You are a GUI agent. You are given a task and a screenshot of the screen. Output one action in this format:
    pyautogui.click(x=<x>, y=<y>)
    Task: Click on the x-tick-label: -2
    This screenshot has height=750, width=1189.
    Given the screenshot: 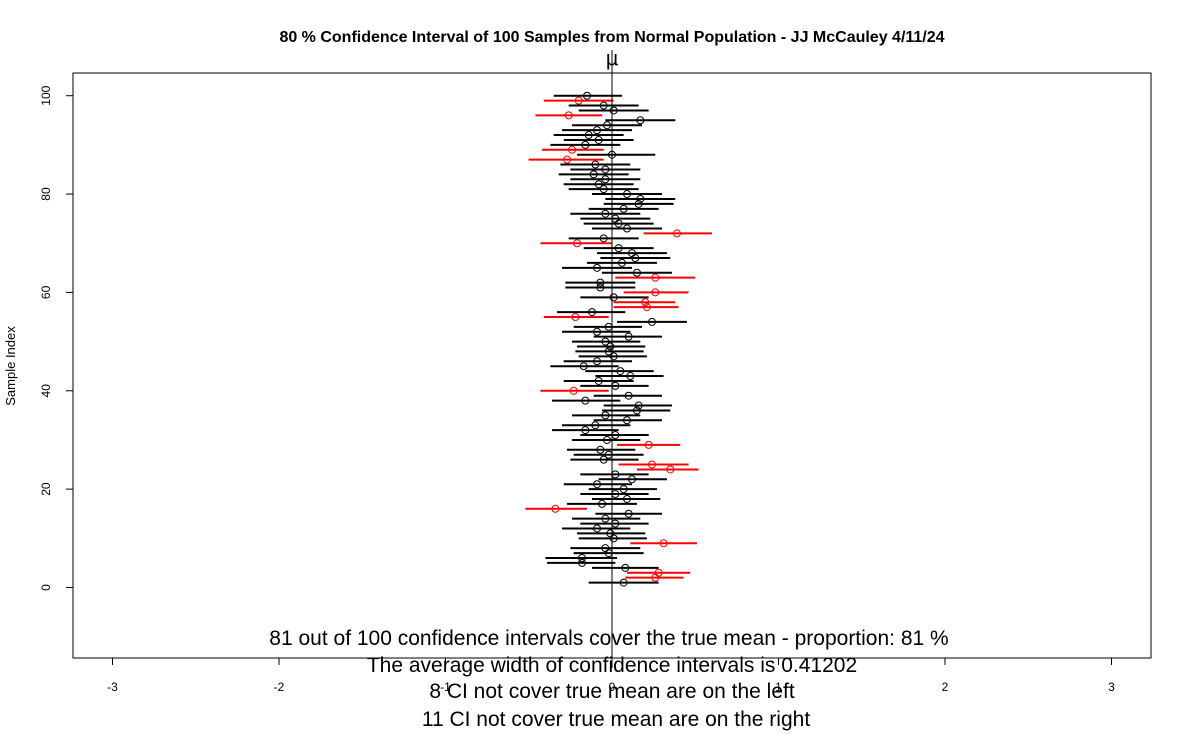 What is the action you would take?
    pyautogui.click(x=279, y=687)
    